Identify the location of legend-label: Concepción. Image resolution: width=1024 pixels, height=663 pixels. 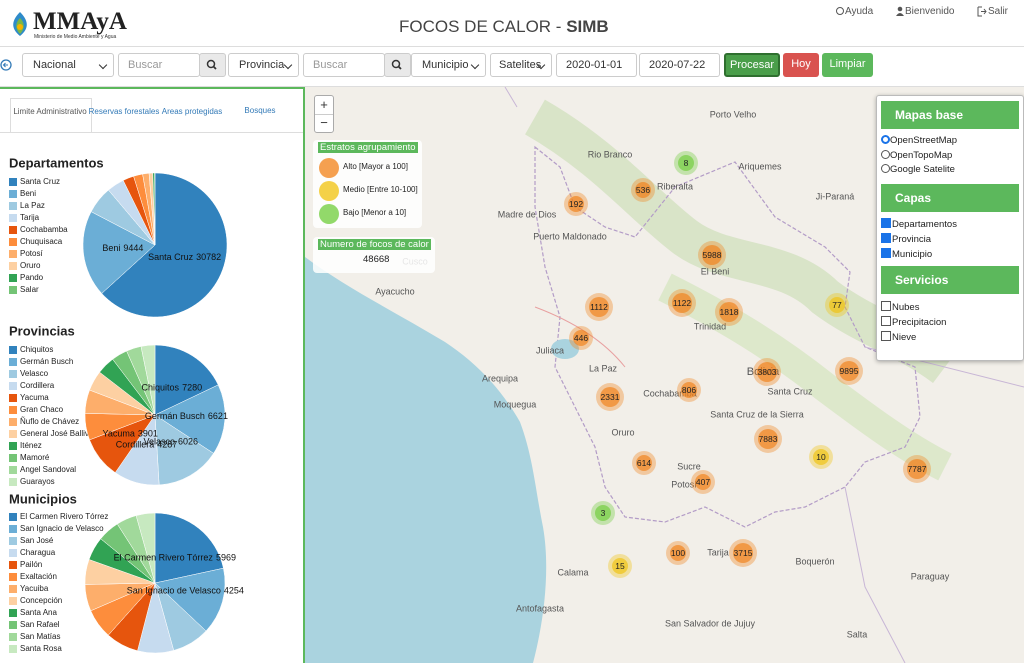
(41, 600).